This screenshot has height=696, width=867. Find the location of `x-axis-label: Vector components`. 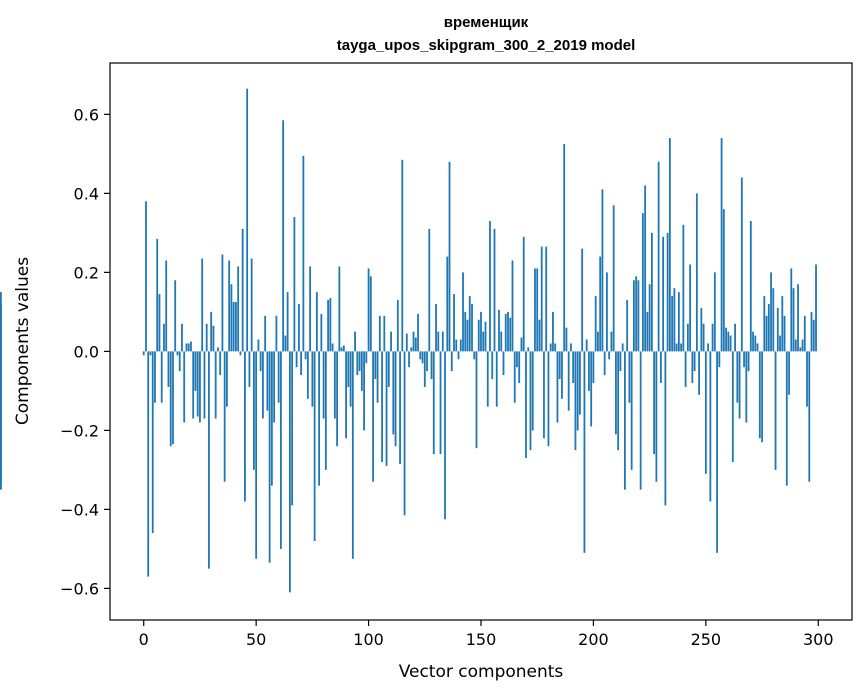

x-axis-label: Vector components is located at coordinates (481, 672).